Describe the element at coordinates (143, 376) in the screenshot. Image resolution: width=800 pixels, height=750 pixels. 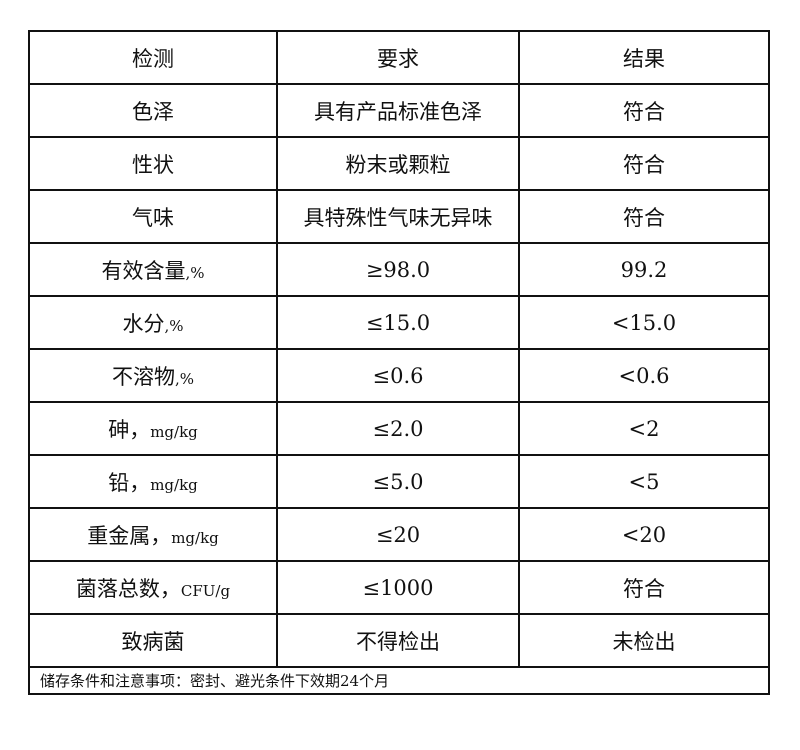
I see `test-item: 不溶物` at that location.